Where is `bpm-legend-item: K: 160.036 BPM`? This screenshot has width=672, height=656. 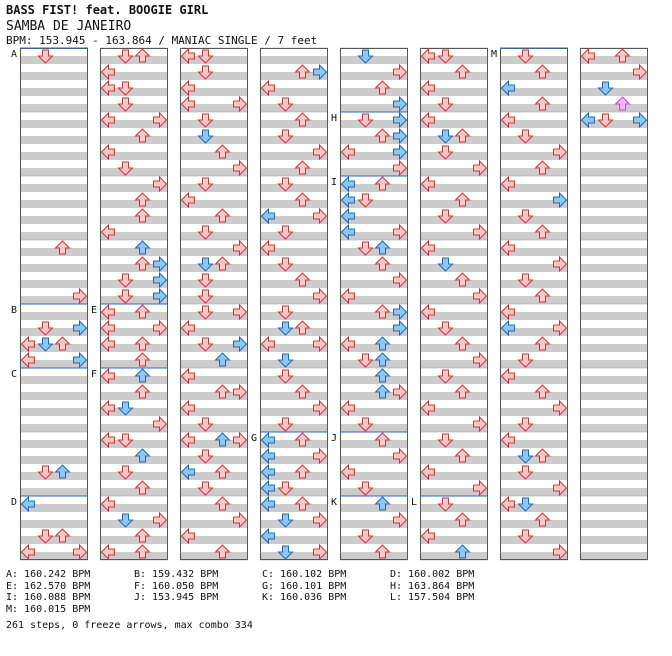 bpm-legend-item: K: 160.036 BPM is located at coordinates (304, 598).